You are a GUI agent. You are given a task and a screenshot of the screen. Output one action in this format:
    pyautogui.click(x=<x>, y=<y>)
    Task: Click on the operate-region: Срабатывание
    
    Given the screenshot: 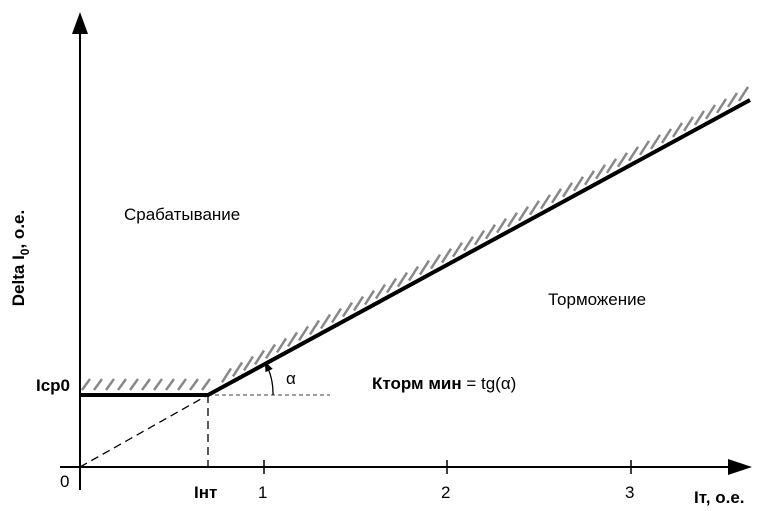 What is the action you would take?
    pyautogui.click(x=182, y=214)
    